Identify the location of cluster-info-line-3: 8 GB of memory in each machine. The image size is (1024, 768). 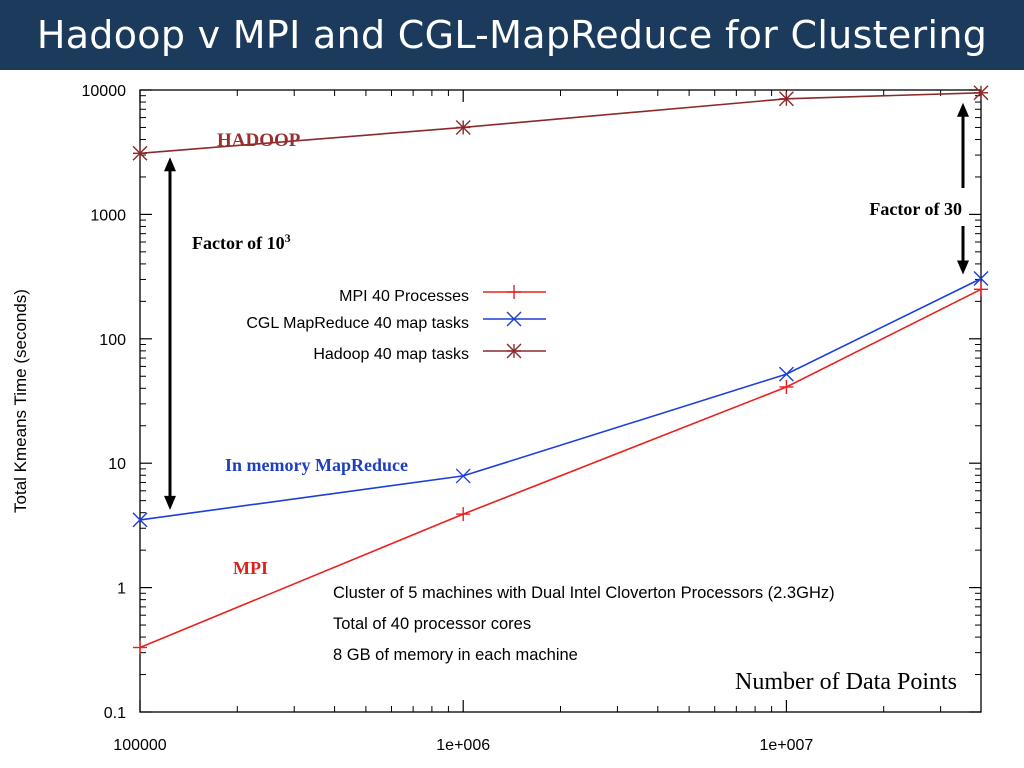
(455, 655).